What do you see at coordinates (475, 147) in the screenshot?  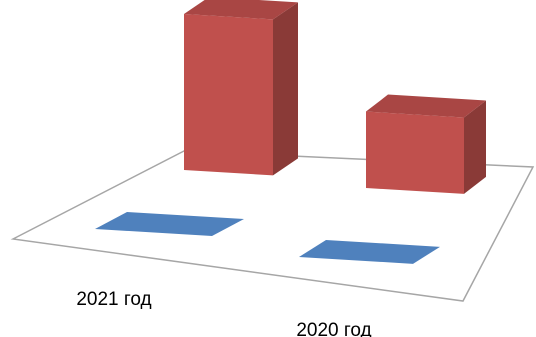 I see `bar-s1-2020-год-side` at bounding box center [475, 147].